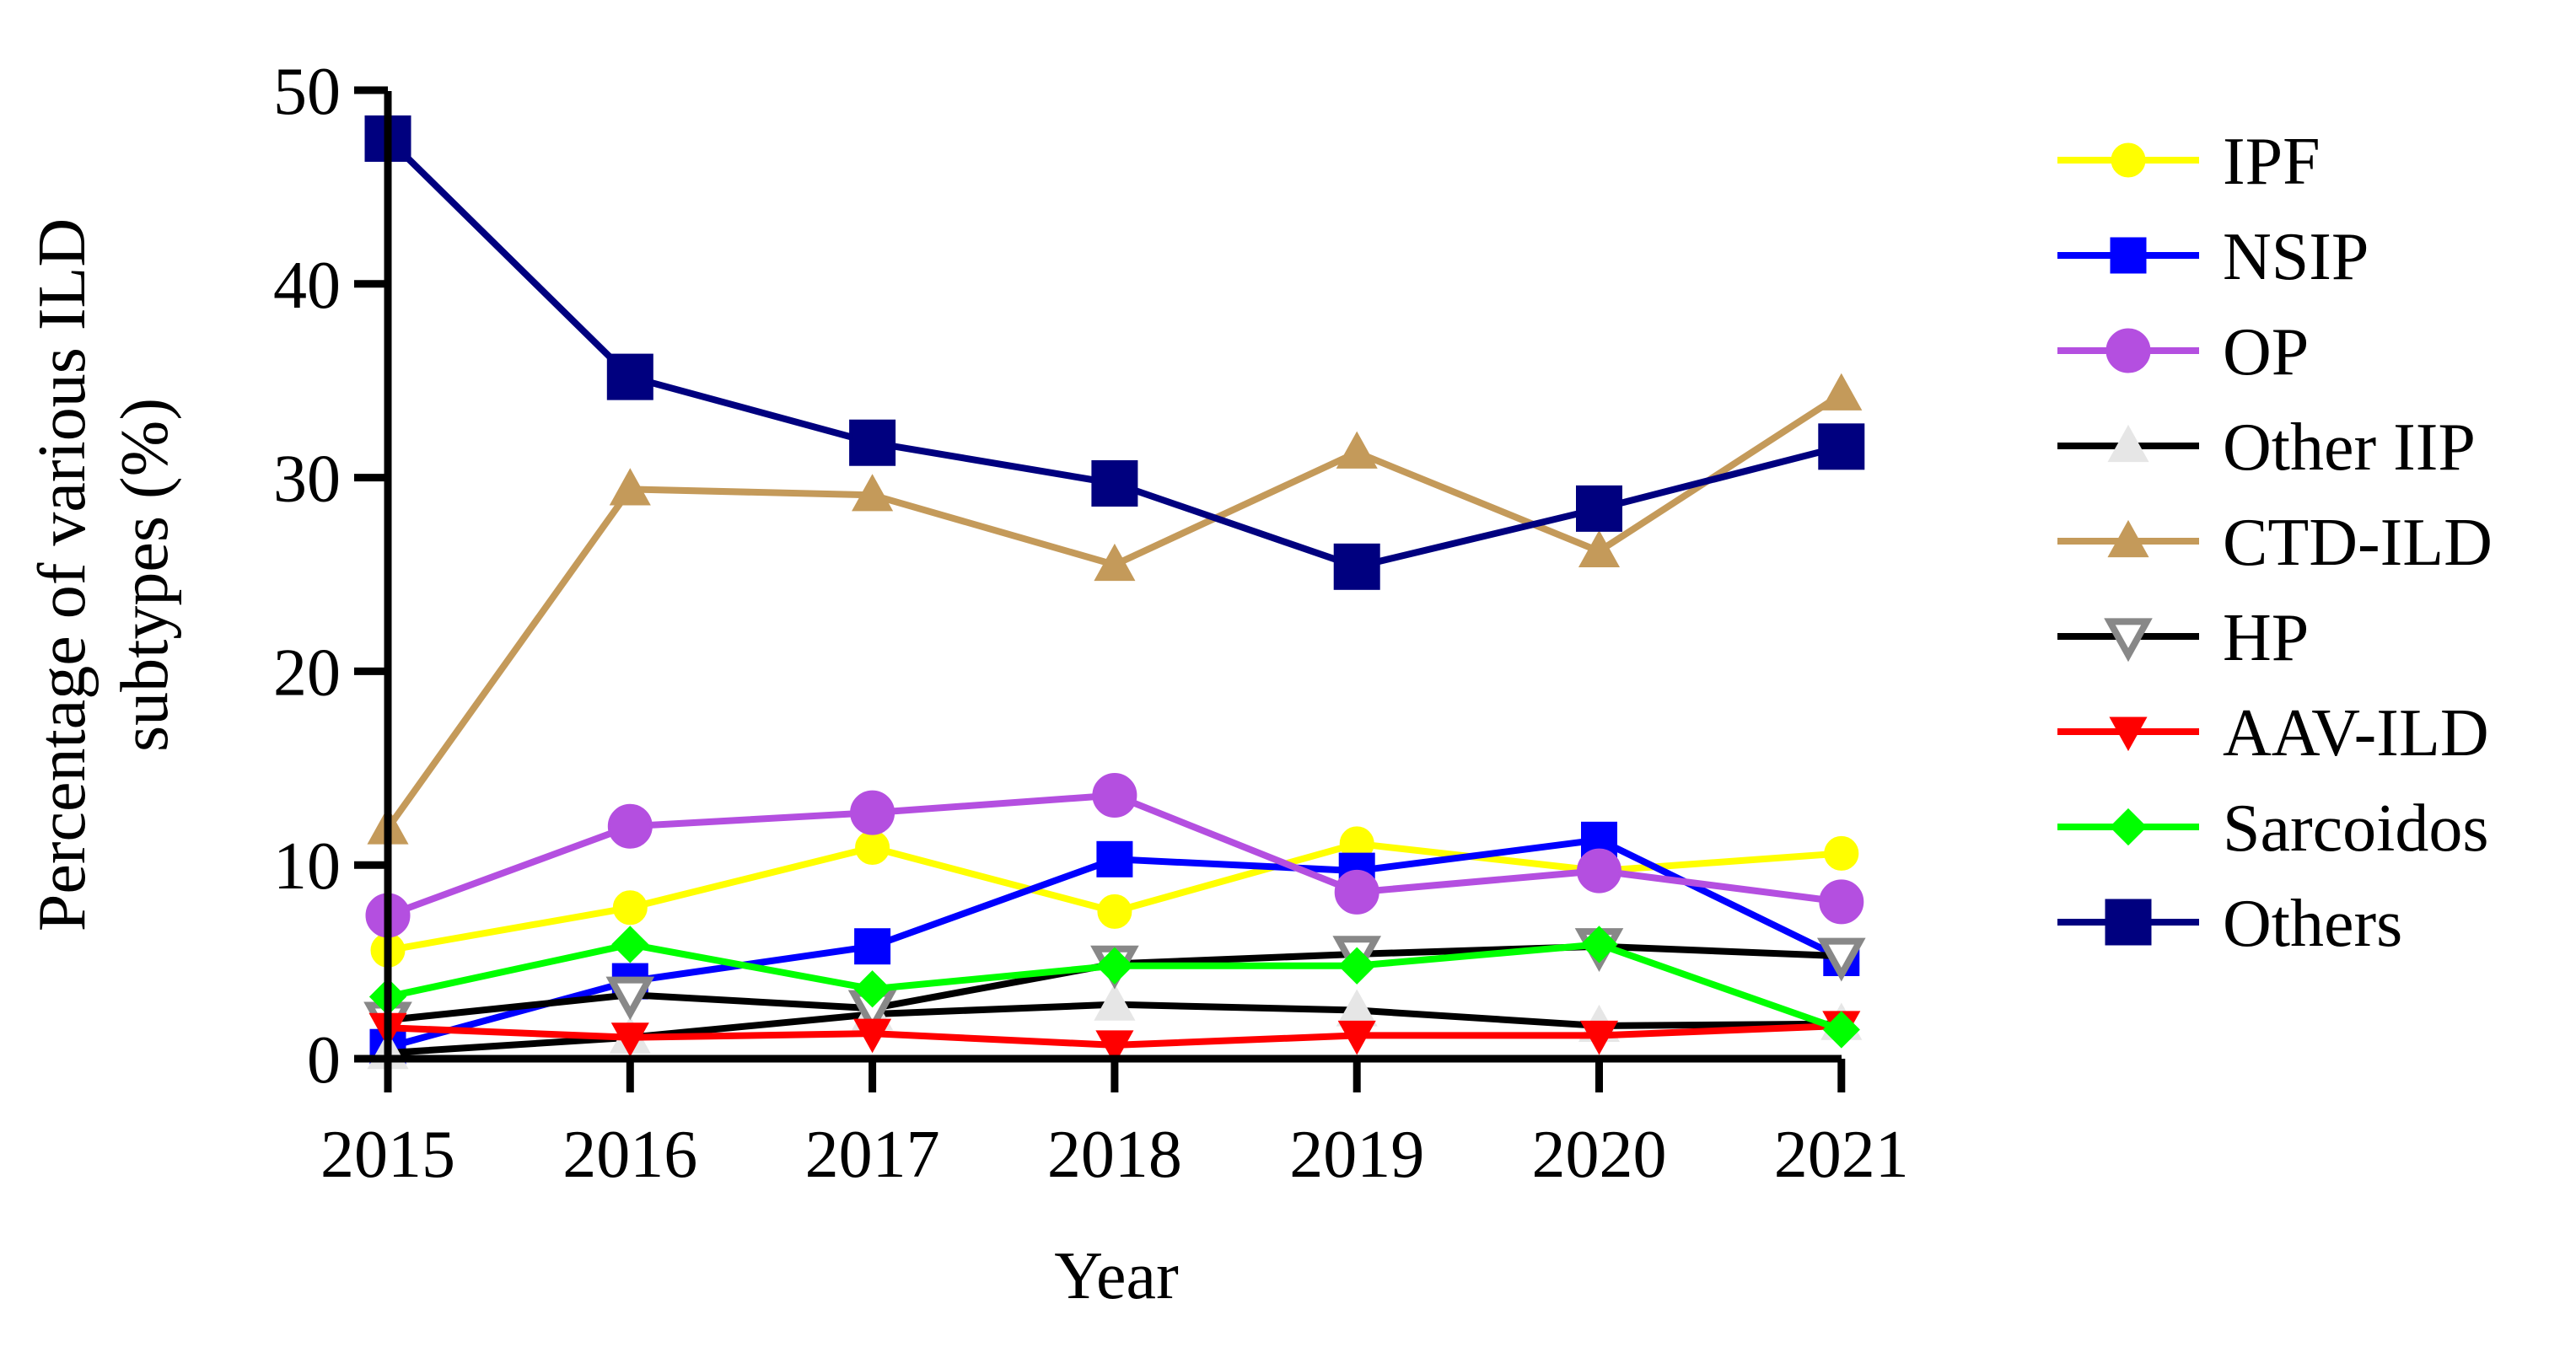  I want to click on legend-label: CTD-ILD, so click(2358, 543).